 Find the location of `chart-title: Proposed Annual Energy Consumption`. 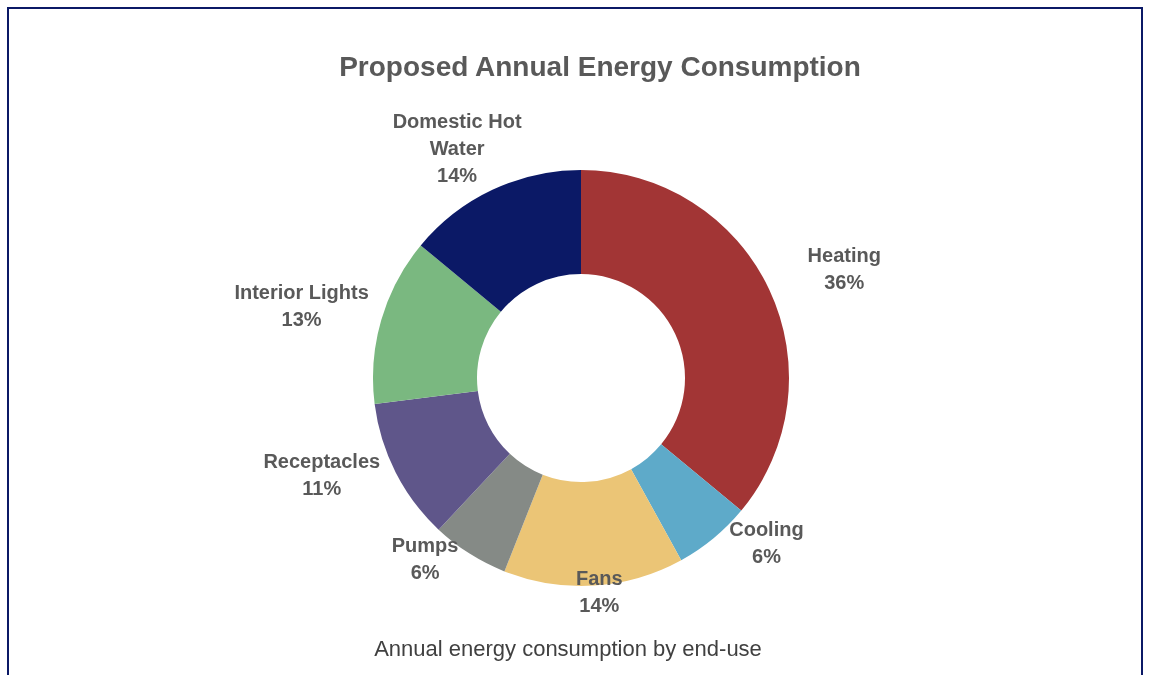

chart-title: Proposed Annual Energy Consumption is located at coordinates (600, 66).